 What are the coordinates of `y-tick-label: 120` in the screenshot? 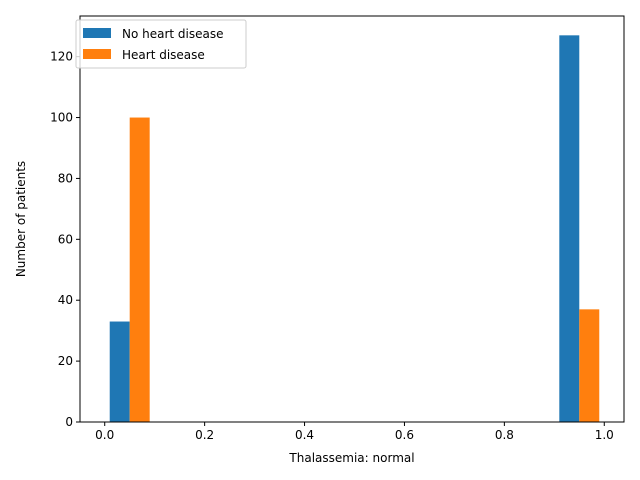 It's located at (61, 57).